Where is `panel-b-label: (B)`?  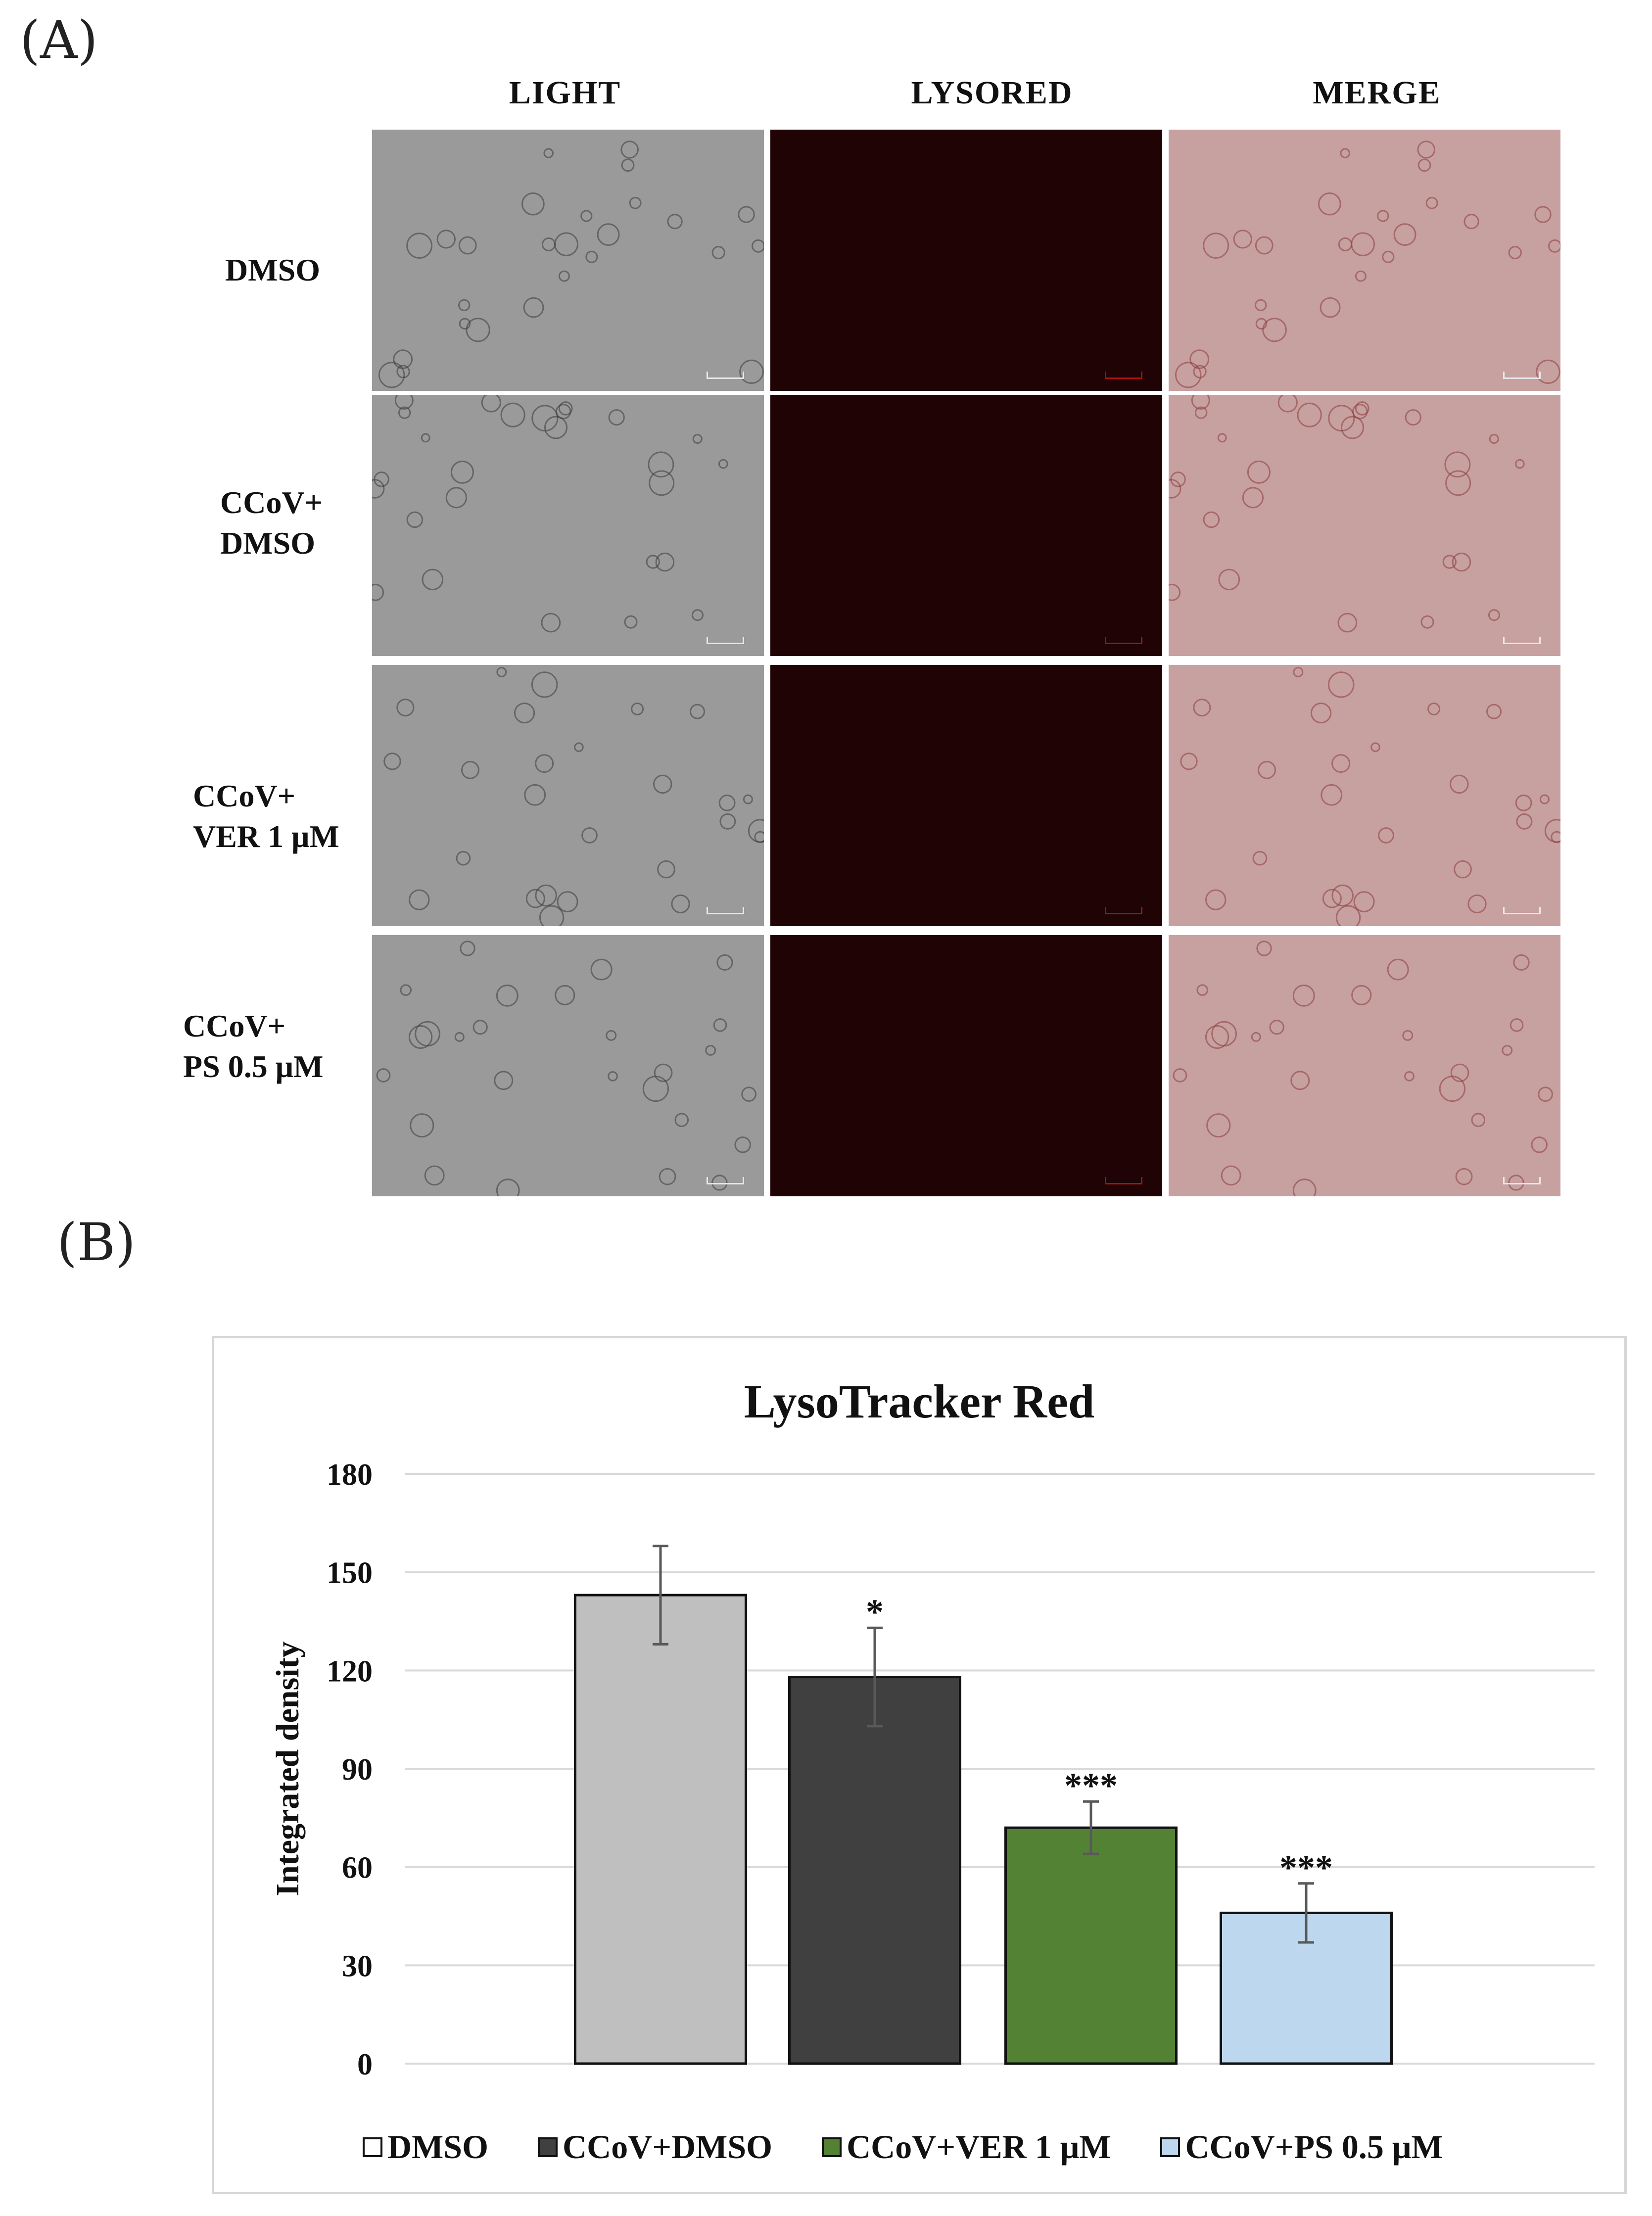 panel-b-label: (B) is located at coordinates (97, 1242).